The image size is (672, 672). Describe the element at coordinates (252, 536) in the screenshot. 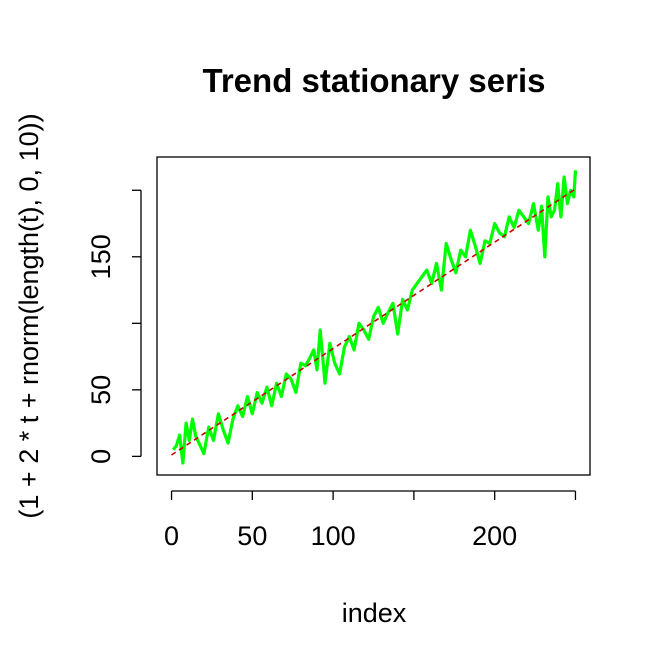

I see `x-tick-label: 50` at that location.